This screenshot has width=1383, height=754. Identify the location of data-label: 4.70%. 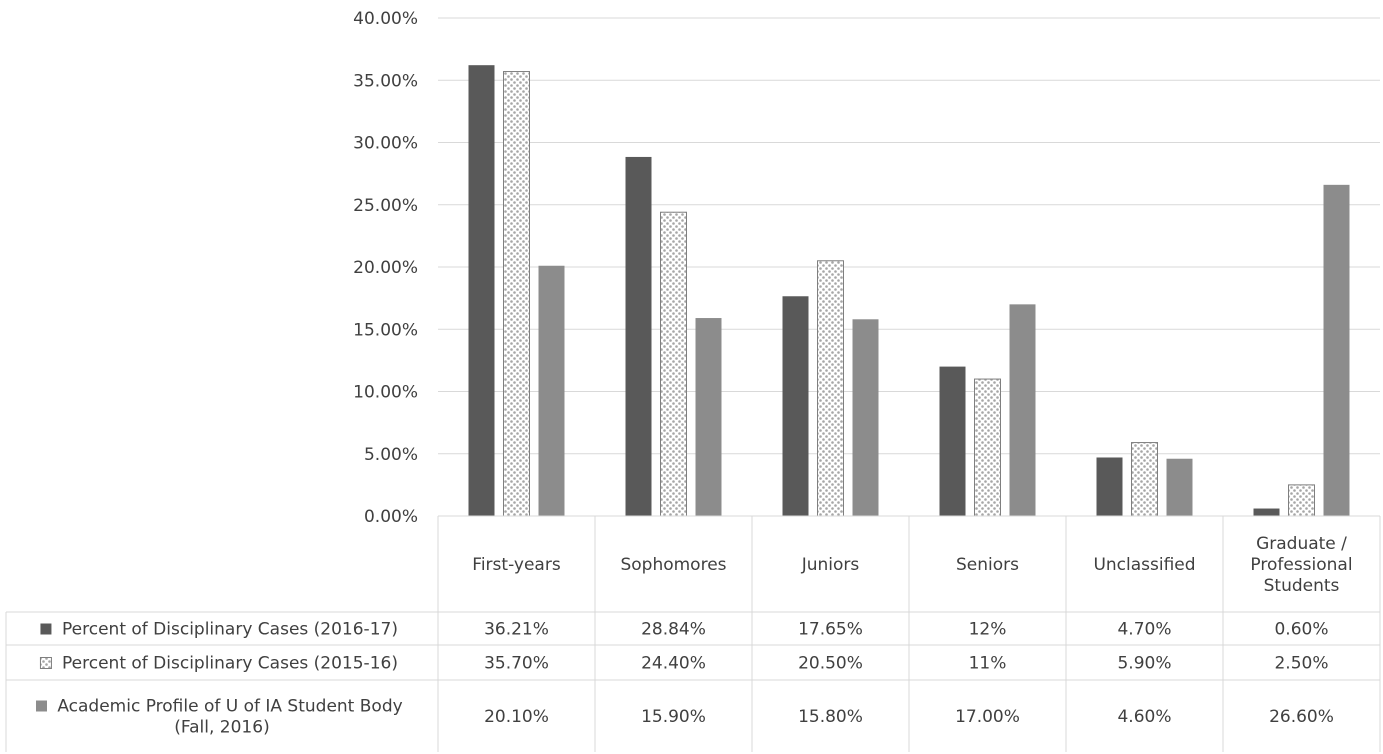
(1144, 630).